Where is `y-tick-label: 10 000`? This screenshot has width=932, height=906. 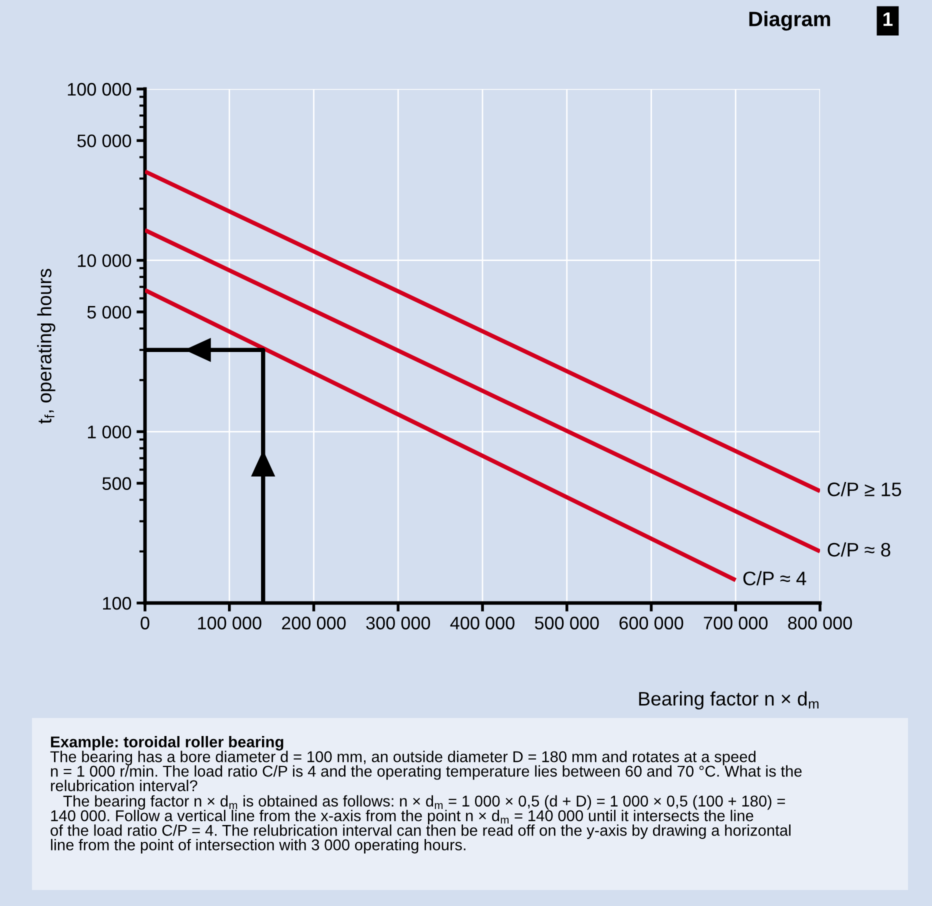 y-tick-label: 10 000 is located at coordinates (105, 261).